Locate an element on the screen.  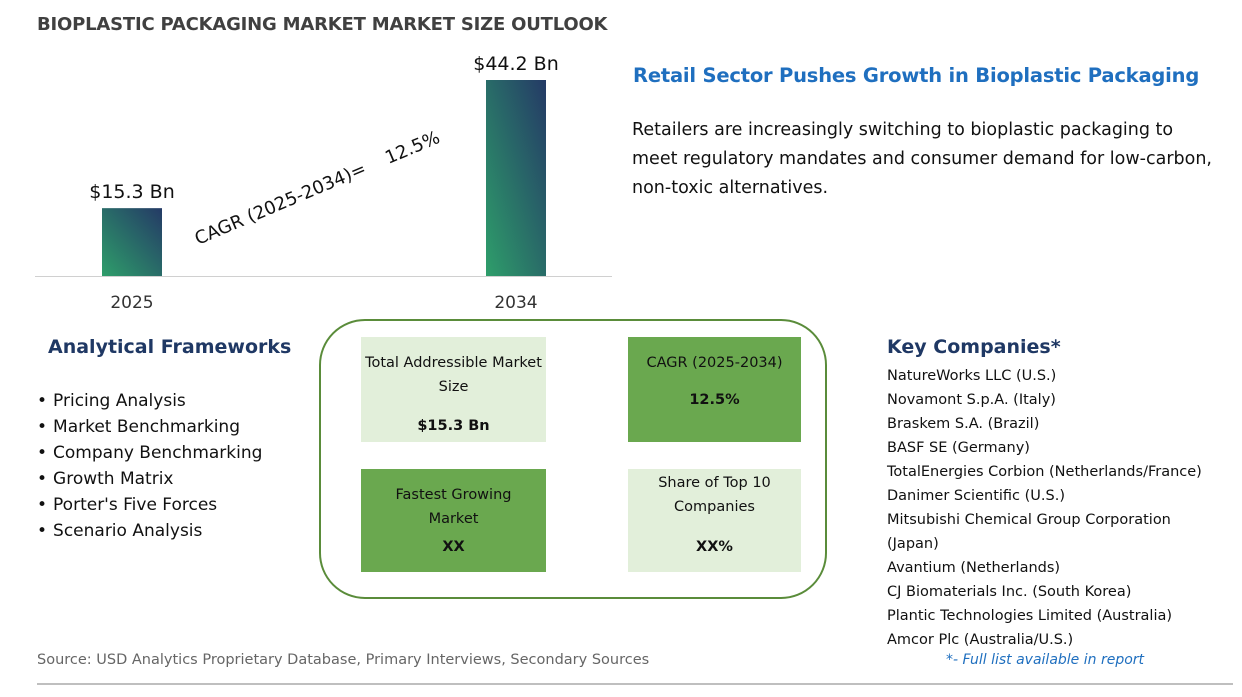
cagr-label: CAGR (2025-2034) is located at coordinates (714, 363).